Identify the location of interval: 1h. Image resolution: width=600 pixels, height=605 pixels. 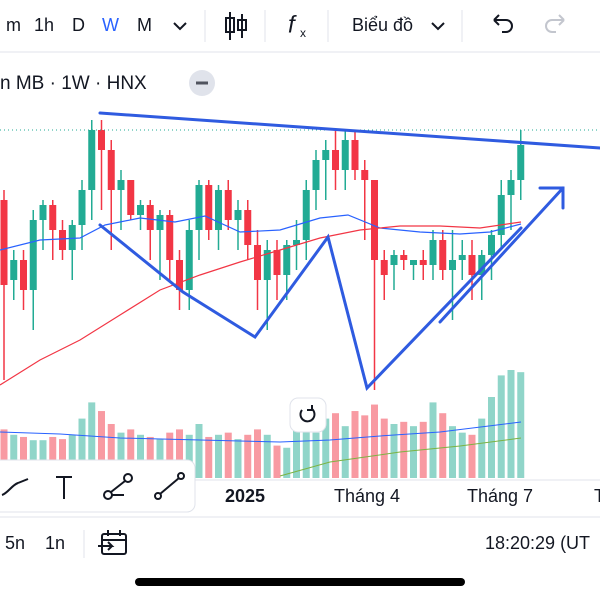
(44, 25).